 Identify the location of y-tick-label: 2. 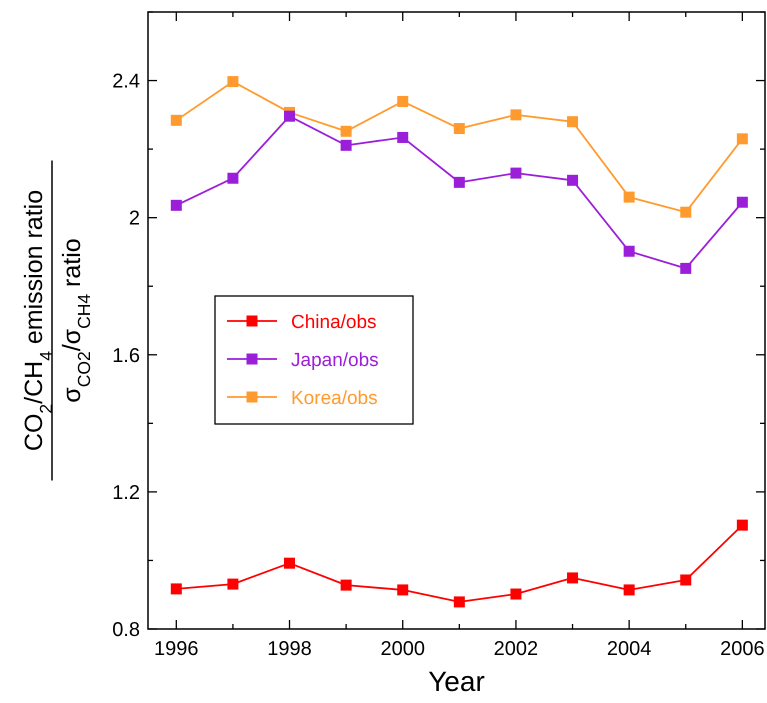
(134, 219).